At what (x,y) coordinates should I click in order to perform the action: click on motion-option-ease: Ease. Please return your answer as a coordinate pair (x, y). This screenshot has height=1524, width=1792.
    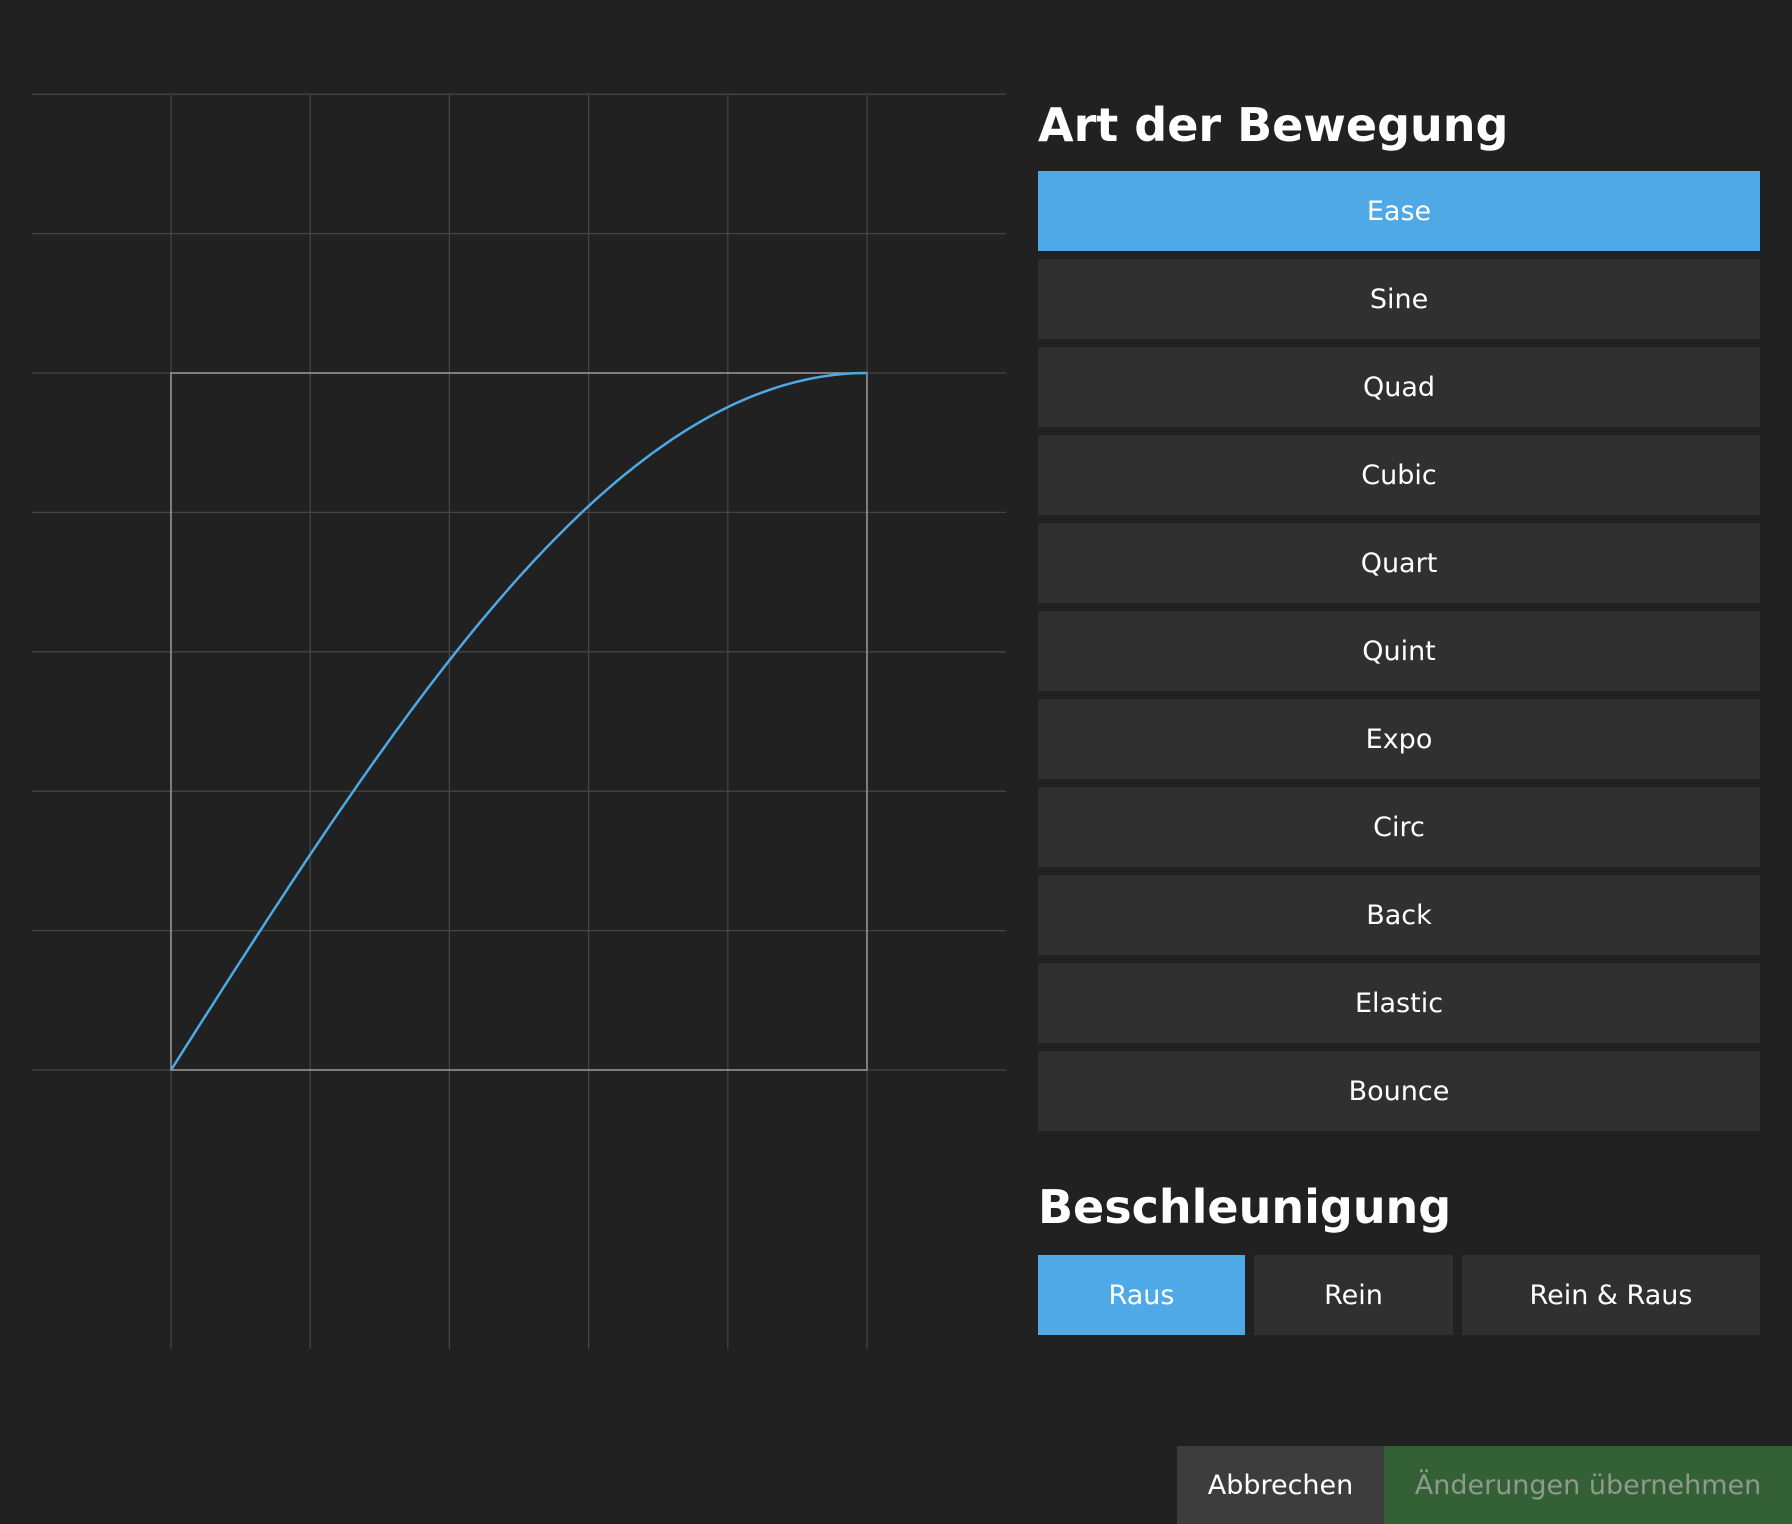
    Looking at the image, I should click on (1399, 211).